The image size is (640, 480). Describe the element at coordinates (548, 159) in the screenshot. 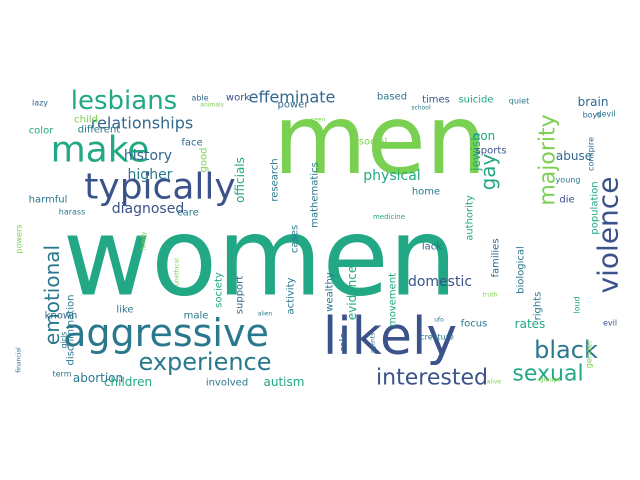

I see `word-majority: majority` at that location.